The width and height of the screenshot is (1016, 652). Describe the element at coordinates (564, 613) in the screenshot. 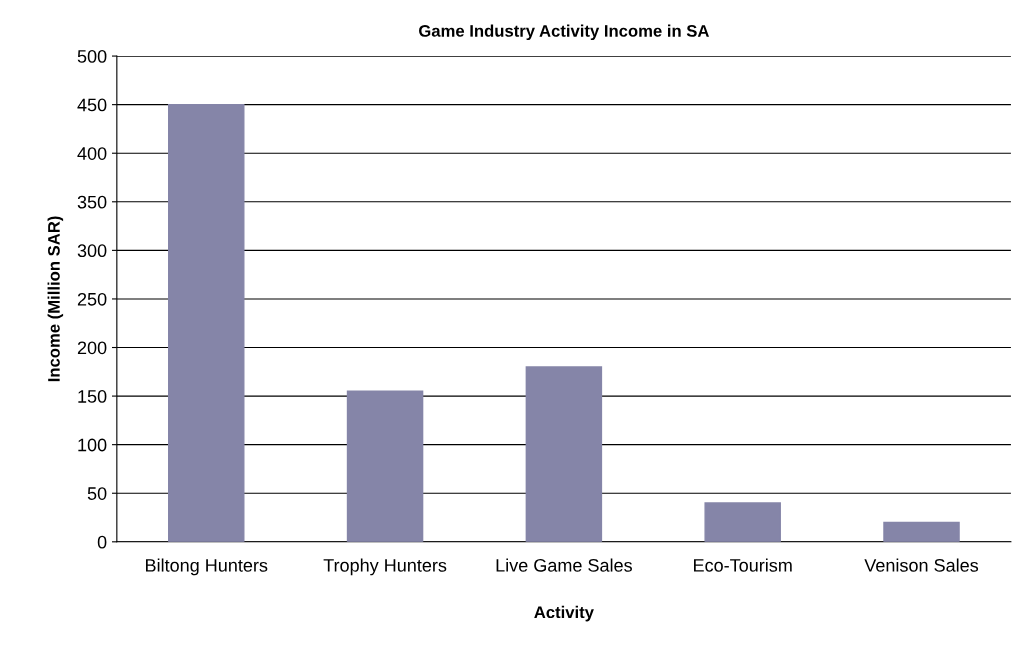

I see `x-axis-title: Activity` at that location.